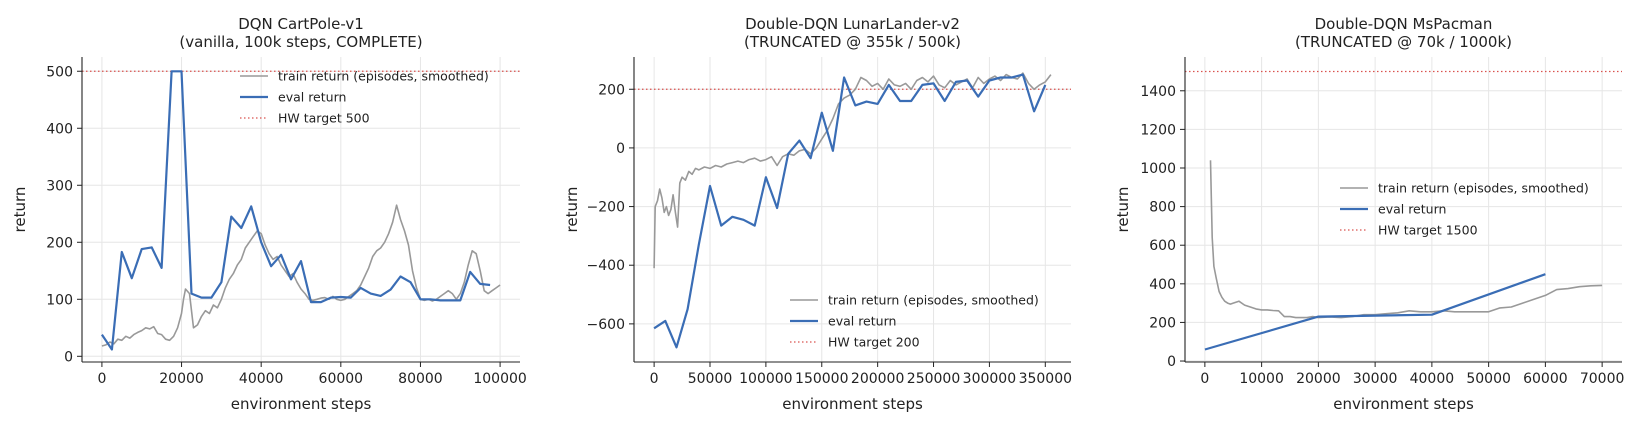 The image size is (1638, 429). What do you see at coordinates (1428, 230) in the screenshot?
I see `legend-target-label: HW target 1500` at bounding box center [1428, 230].